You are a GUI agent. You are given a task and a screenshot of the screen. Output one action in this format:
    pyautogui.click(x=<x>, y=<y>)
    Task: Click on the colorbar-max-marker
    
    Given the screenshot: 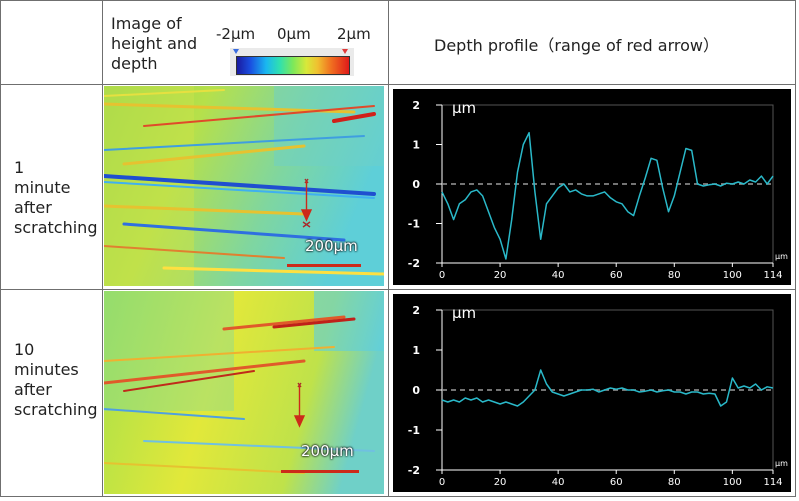 What is the action you would take?
    pyautogui.click(x=345, y=51)
    